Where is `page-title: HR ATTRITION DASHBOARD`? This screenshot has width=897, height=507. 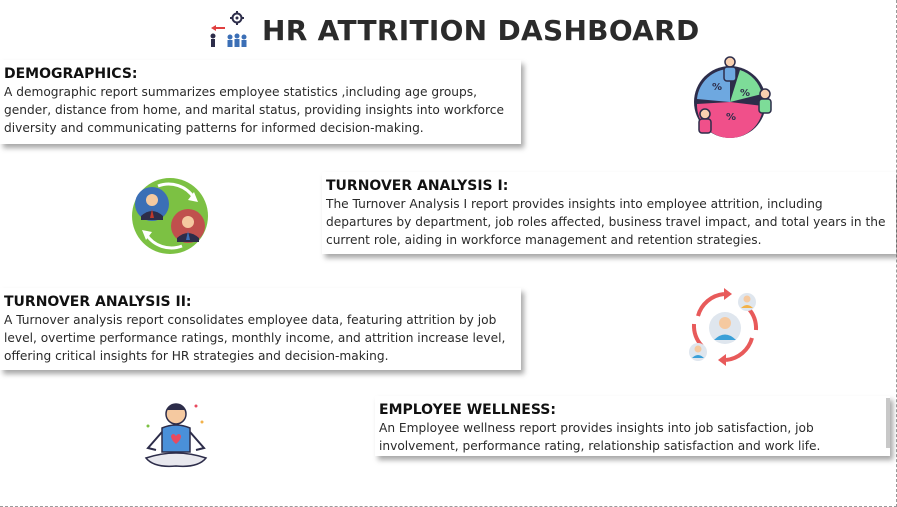 page-title: HR ATTRITION DASHBOARD is located at coordinates (481, 30).